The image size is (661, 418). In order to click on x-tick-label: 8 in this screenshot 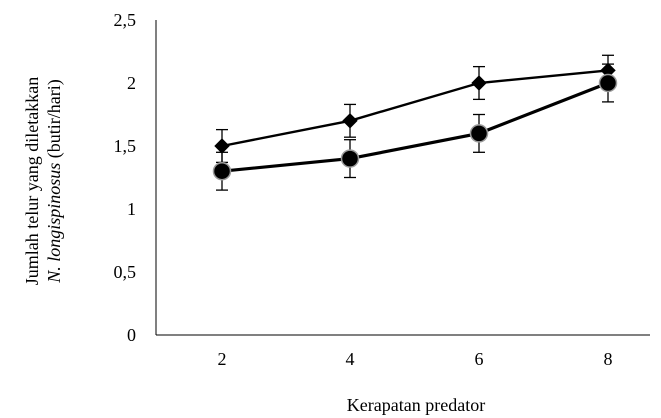, I will do `click(608, 359)`.